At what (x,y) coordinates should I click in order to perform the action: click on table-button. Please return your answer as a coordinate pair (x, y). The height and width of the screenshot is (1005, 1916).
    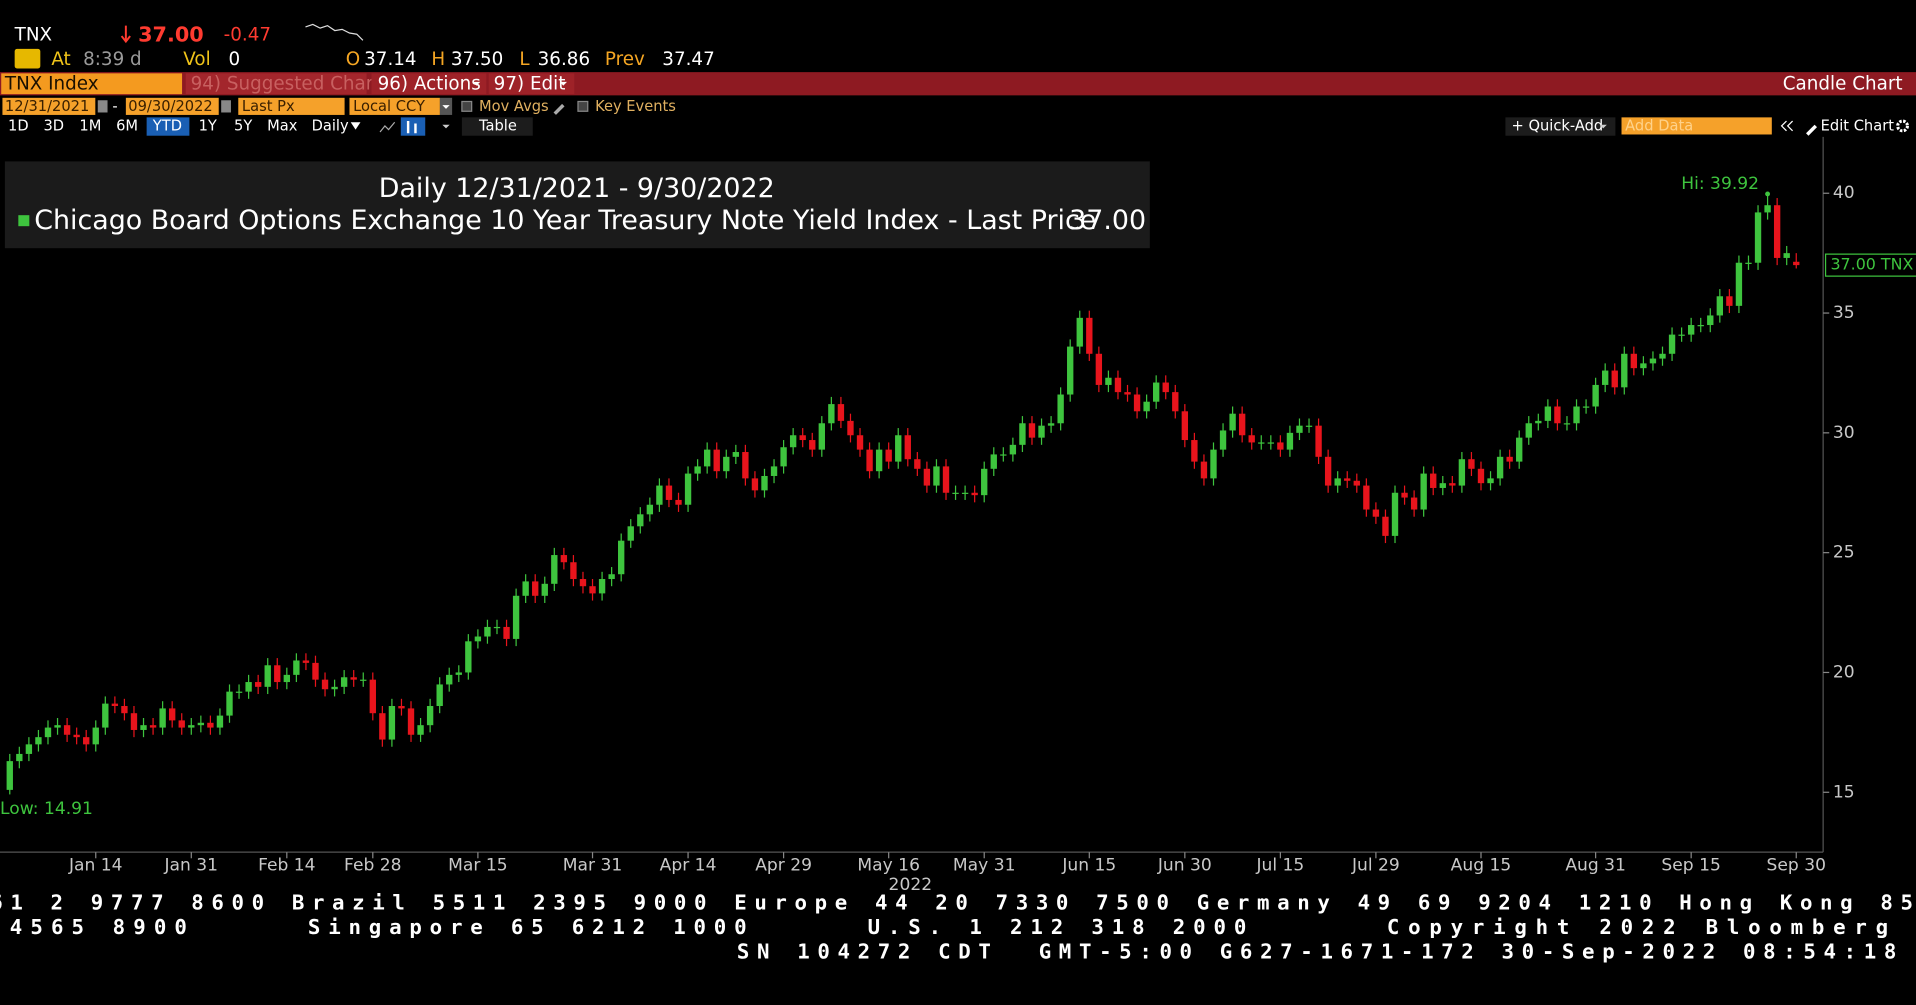
    Looking at the image, I should click on (497, 126).